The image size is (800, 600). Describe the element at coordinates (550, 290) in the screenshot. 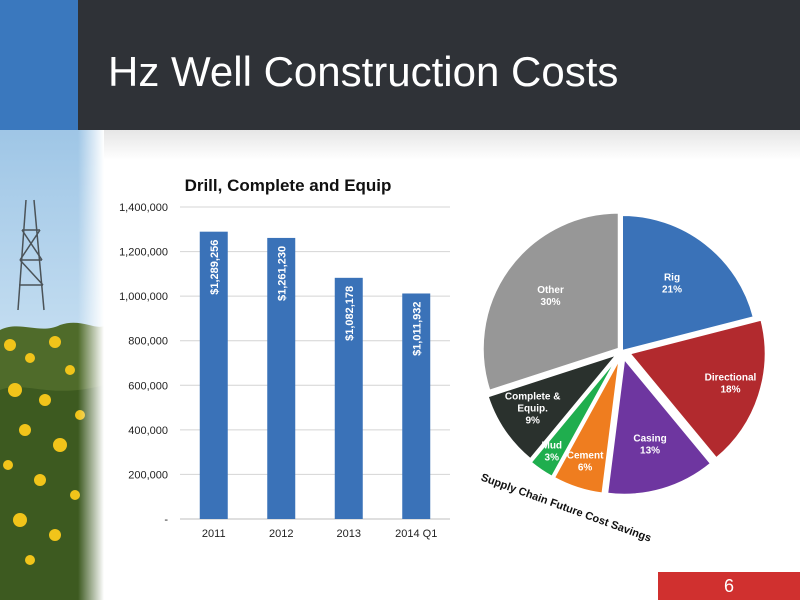

I see `pie-slice-label: Other` at that location.